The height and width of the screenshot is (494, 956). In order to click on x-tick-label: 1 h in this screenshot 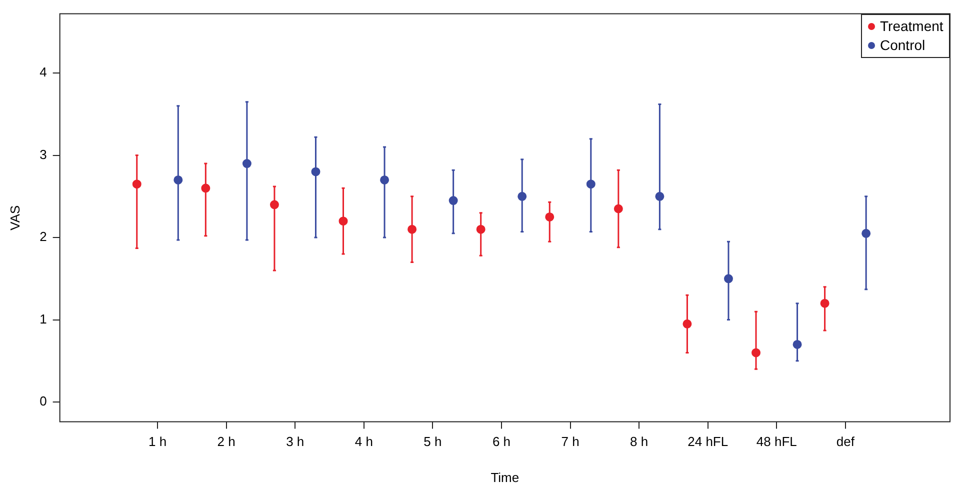, I will do `click(157, 442)`.